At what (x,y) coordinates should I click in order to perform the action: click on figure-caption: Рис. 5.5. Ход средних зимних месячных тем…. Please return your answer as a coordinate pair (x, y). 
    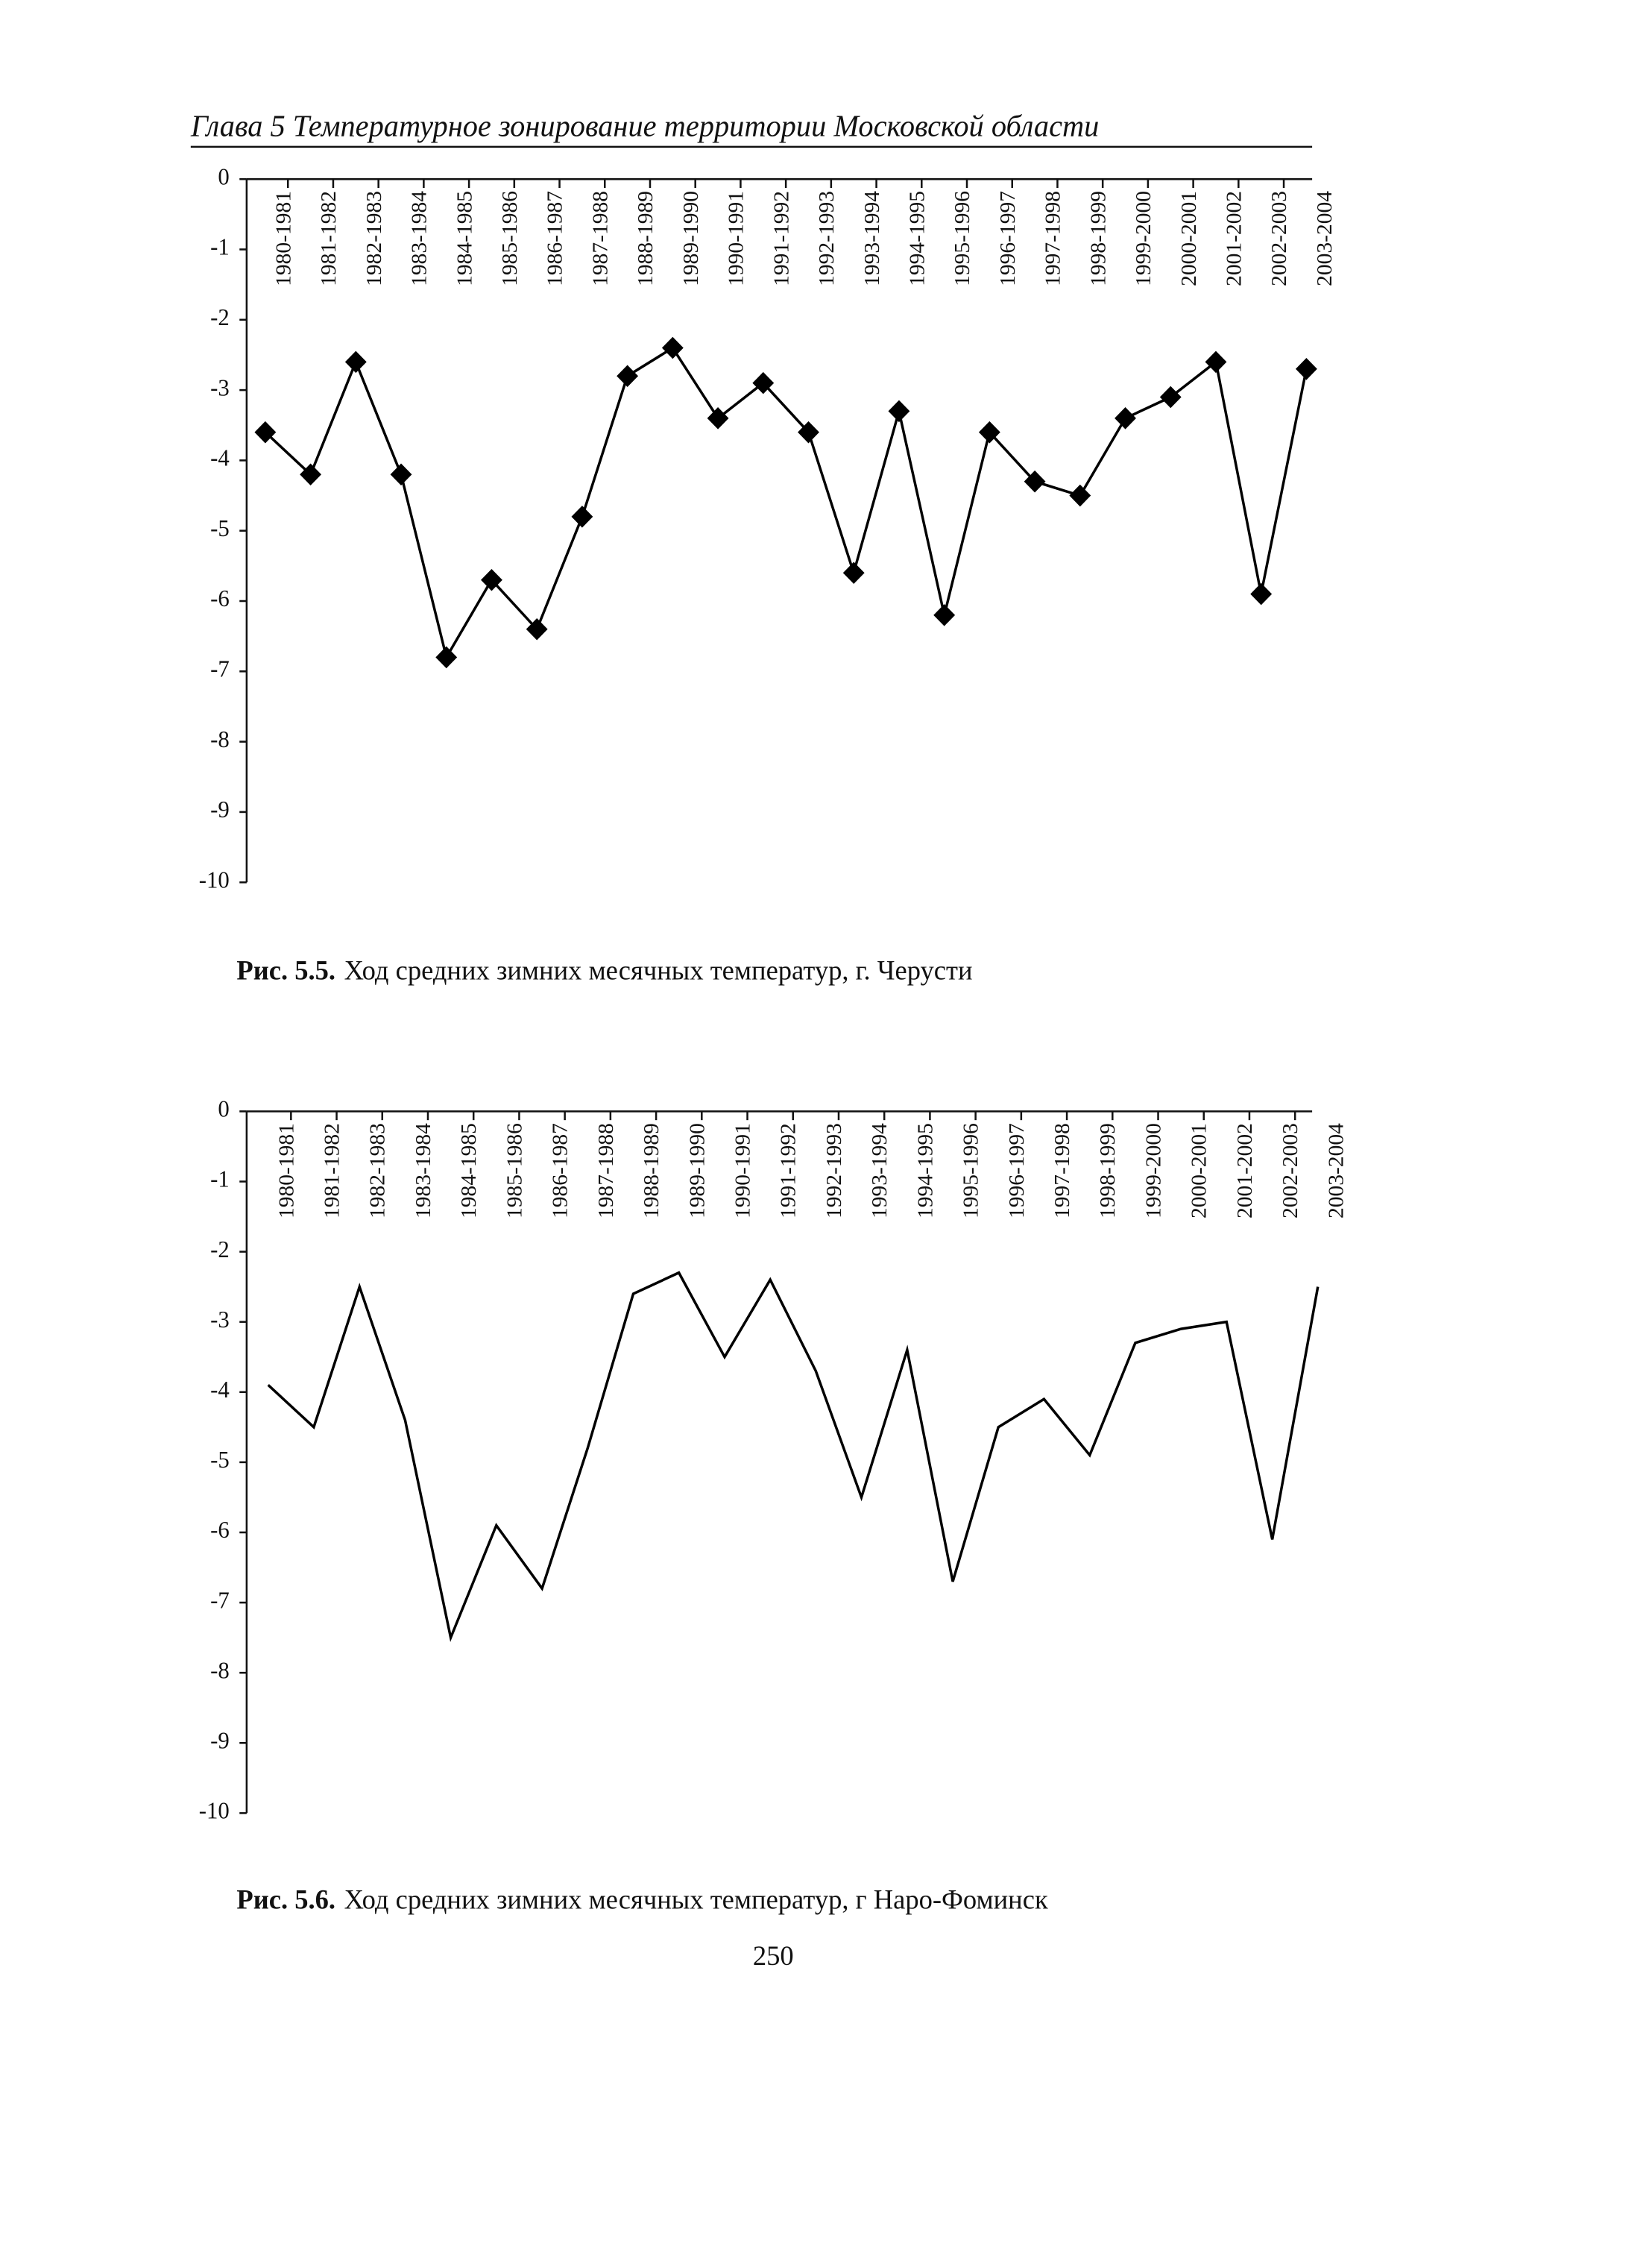
    Looking at the image, I should click on (604, 970).